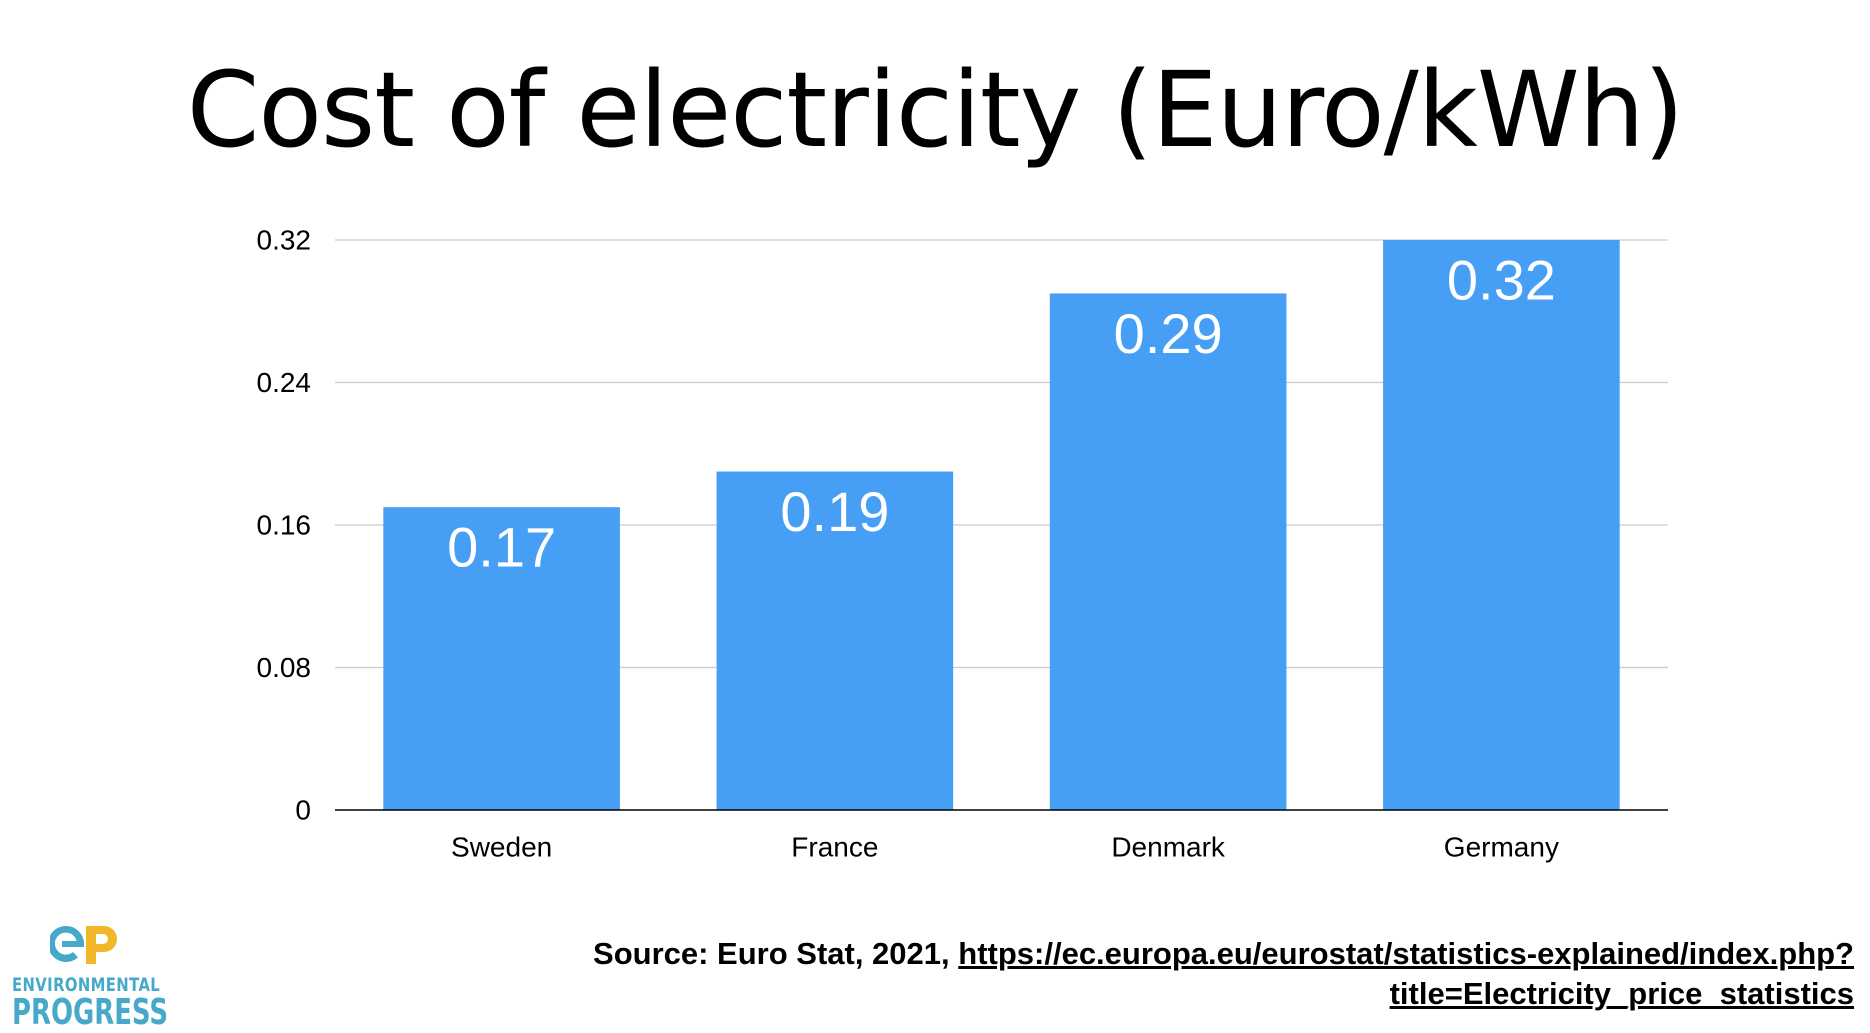 The width and height of the screenshot is (1870, 1033). What do you see at coordinates (83, 944) in the screenshot?
I see `ep-logo-icon` at bounding box center [83, 944].